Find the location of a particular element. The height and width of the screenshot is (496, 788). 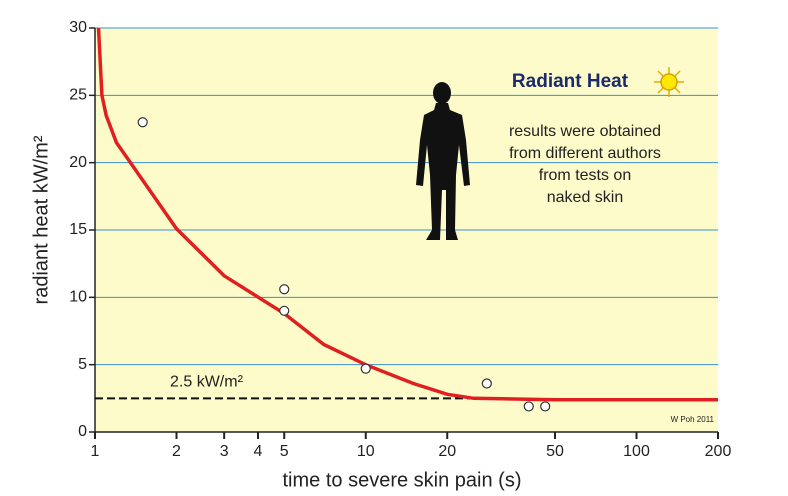

x-tick-label: 4 is located at coordinates (258, 451).